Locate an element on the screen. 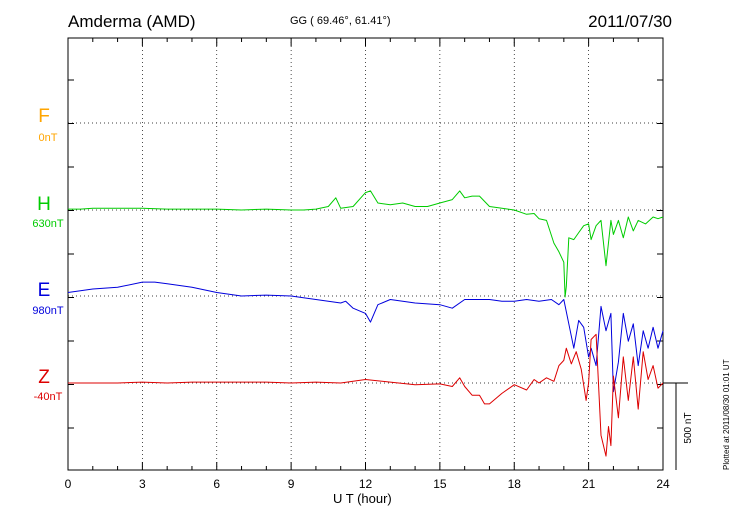  component-label-e: E is located at coordinates (44, 290).